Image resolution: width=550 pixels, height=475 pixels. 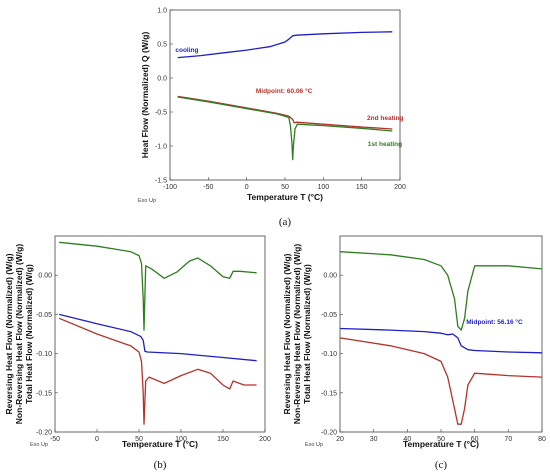 What do you see at coordinates (162, 11) in the screenshot?
I see `y-tick-label: 1.0` at bounding box center [162, 11].